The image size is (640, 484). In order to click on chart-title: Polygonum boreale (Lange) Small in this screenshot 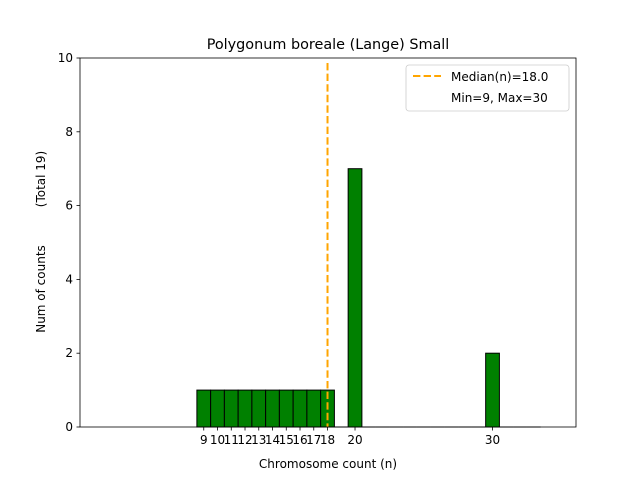, I will do `click(328, 45)`.